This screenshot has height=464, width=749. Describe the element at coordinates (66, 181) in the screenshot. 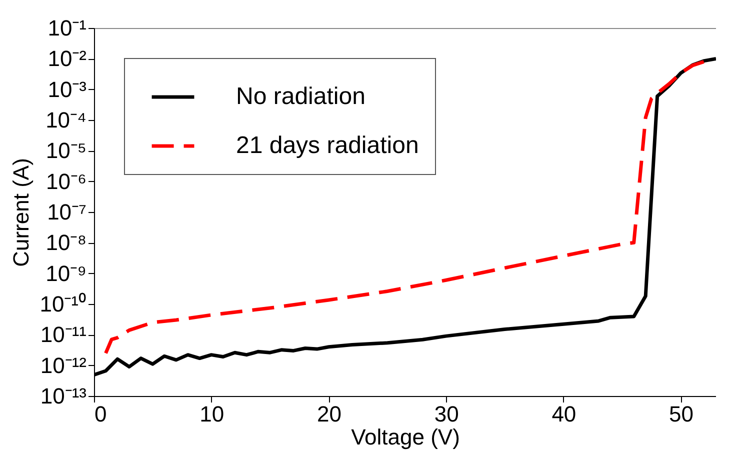

I see `y-tick-label: 10⁻⁶` at that location.